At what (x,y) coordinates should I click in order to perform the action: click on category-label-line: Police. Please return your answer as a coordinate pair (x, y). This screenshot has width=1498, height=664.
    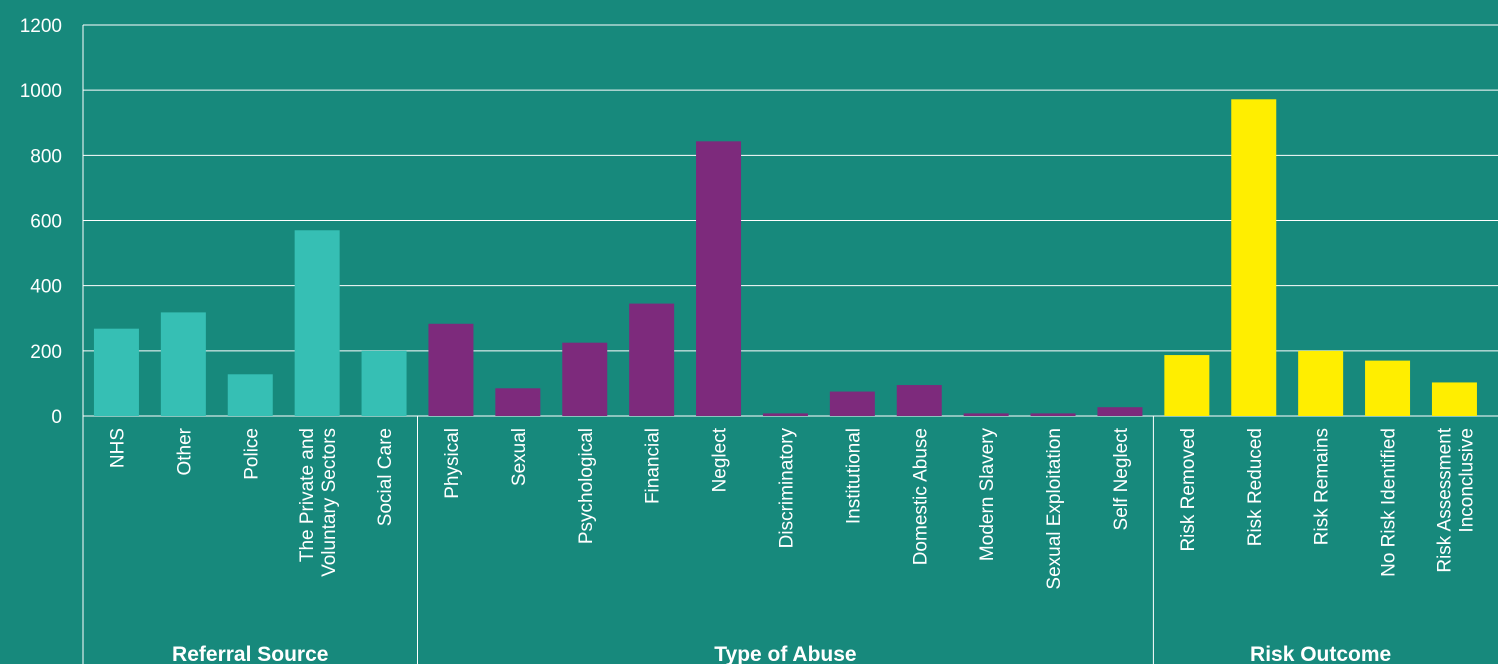
    Looking at the image, I should click on (251, 454).